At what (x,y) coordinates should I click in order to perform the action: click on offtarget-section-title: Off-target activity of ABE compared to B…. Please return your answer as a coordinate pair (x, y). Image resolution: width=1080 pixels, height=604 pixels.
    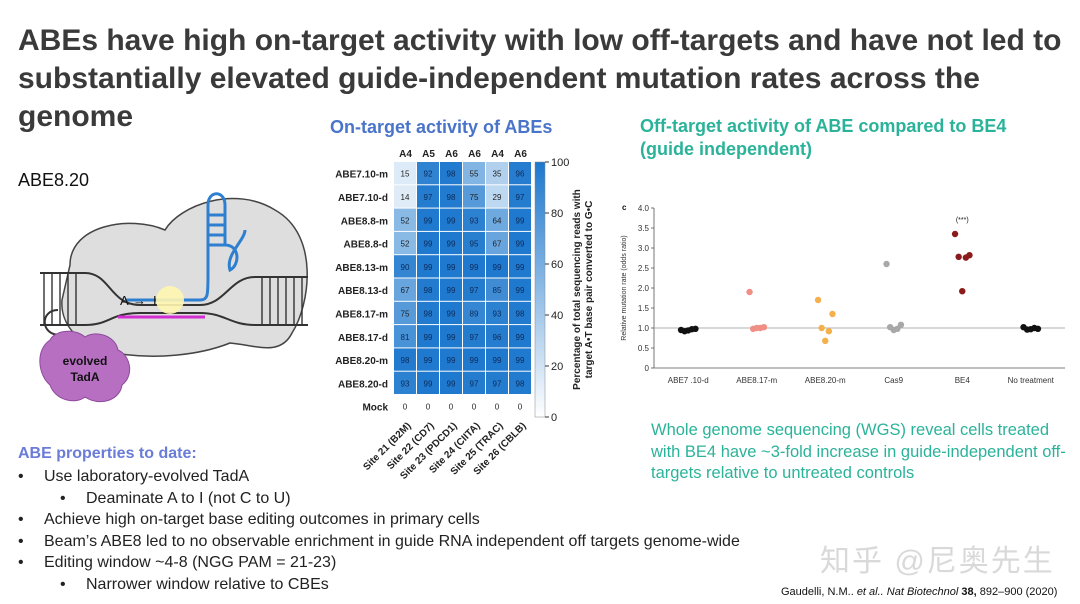
    Looking at the image, I should click on (823, 137).